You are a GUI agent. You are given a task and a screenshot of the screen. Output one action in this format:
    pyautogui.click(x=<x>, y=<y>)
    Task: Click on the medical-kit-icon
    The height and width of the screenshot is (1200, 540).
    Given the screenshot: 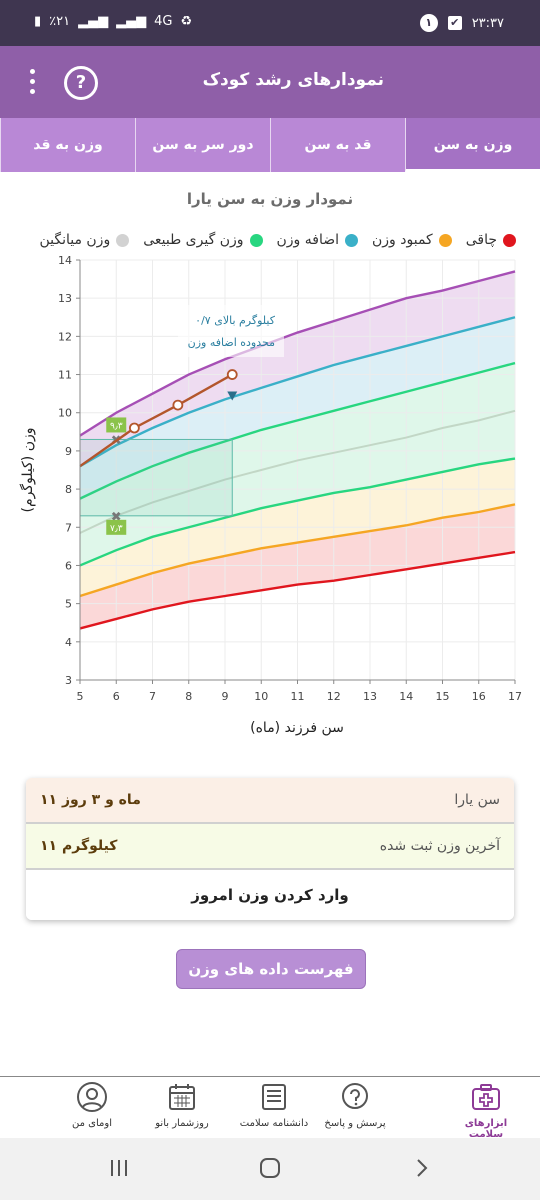 What is the action you would take?
    pyautogui.click(x=486, y=1097)
    